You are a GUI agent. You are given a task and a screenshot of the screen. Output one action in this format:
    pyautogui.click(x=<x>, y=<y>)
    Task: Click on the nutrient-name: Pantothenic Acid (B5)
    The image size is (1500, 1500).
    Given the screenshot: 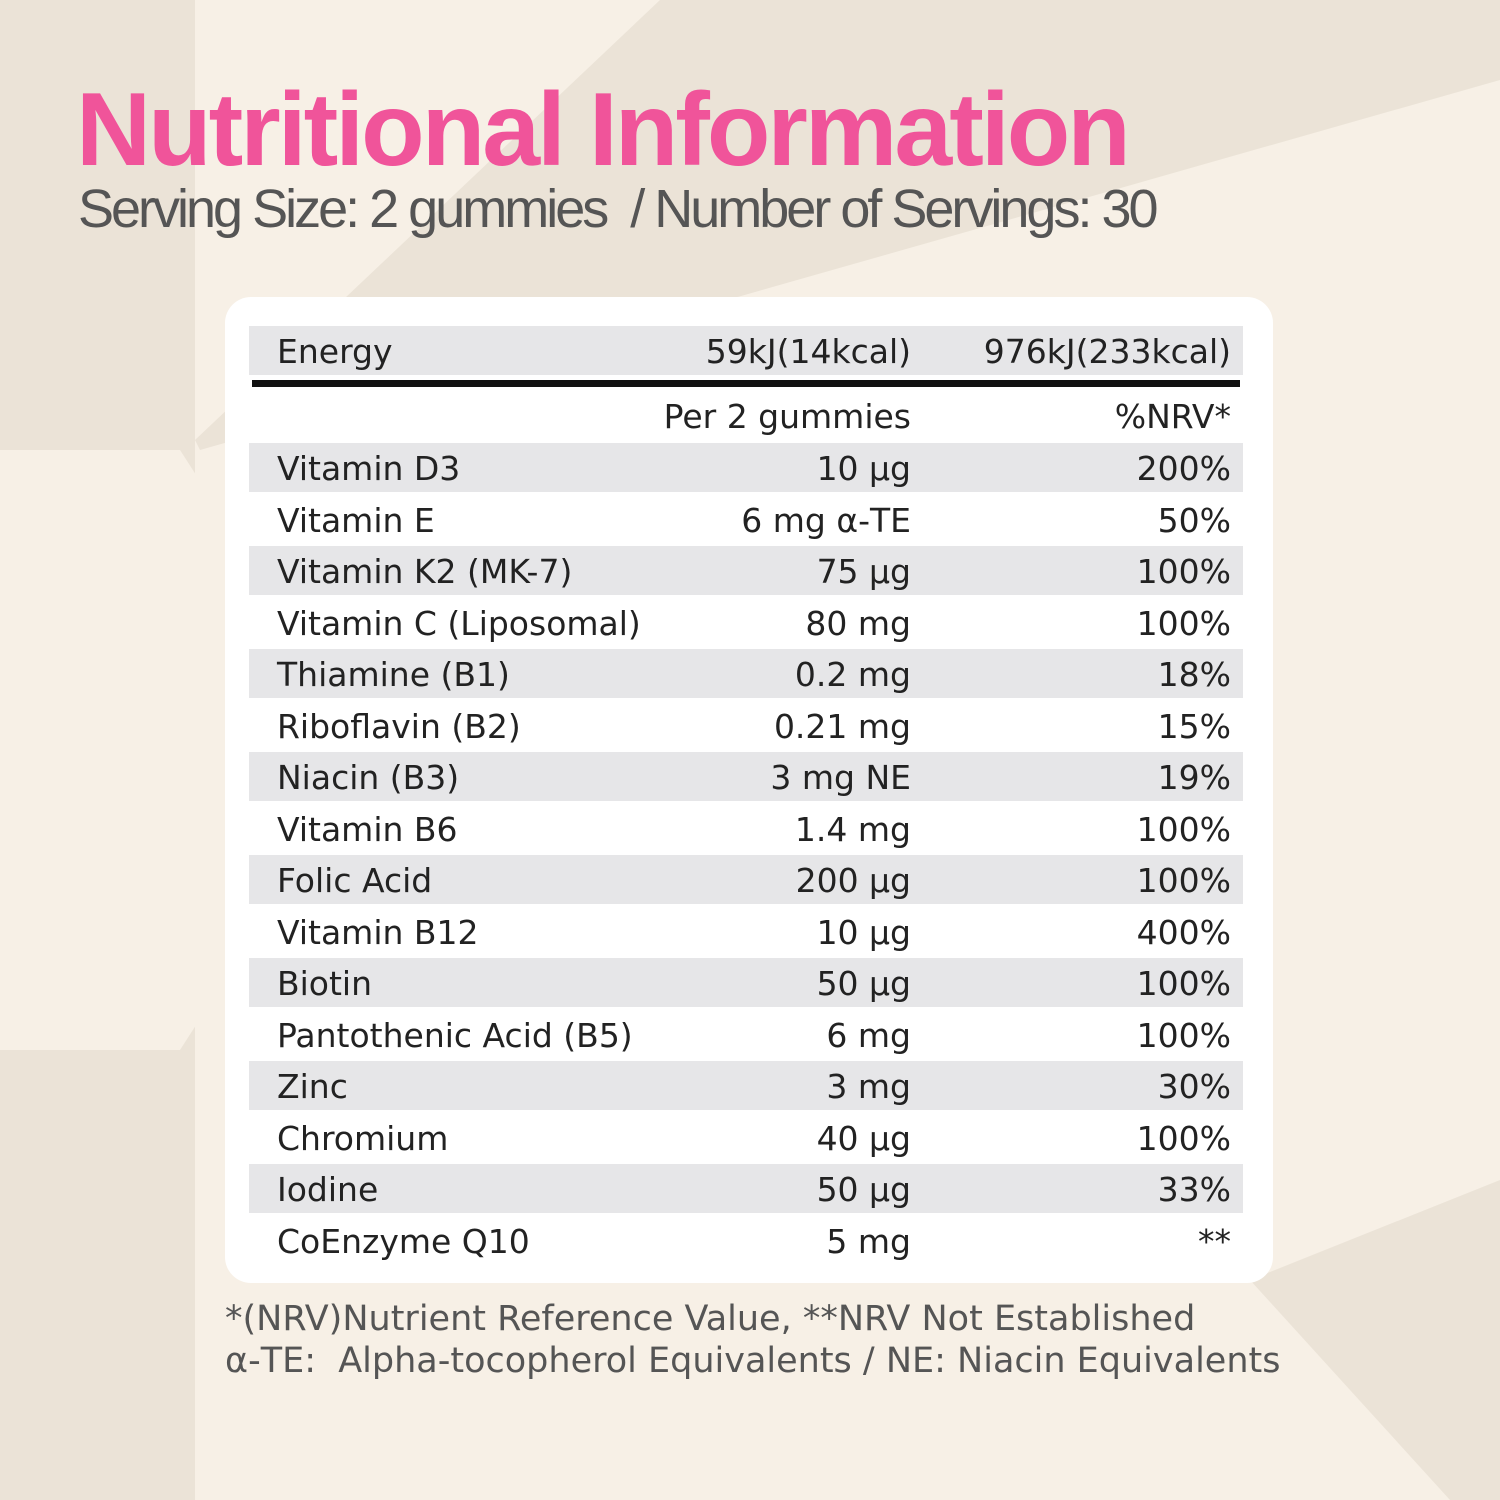 What is the action you would take?
    pyautogui.click(x=455, y=1035)
    